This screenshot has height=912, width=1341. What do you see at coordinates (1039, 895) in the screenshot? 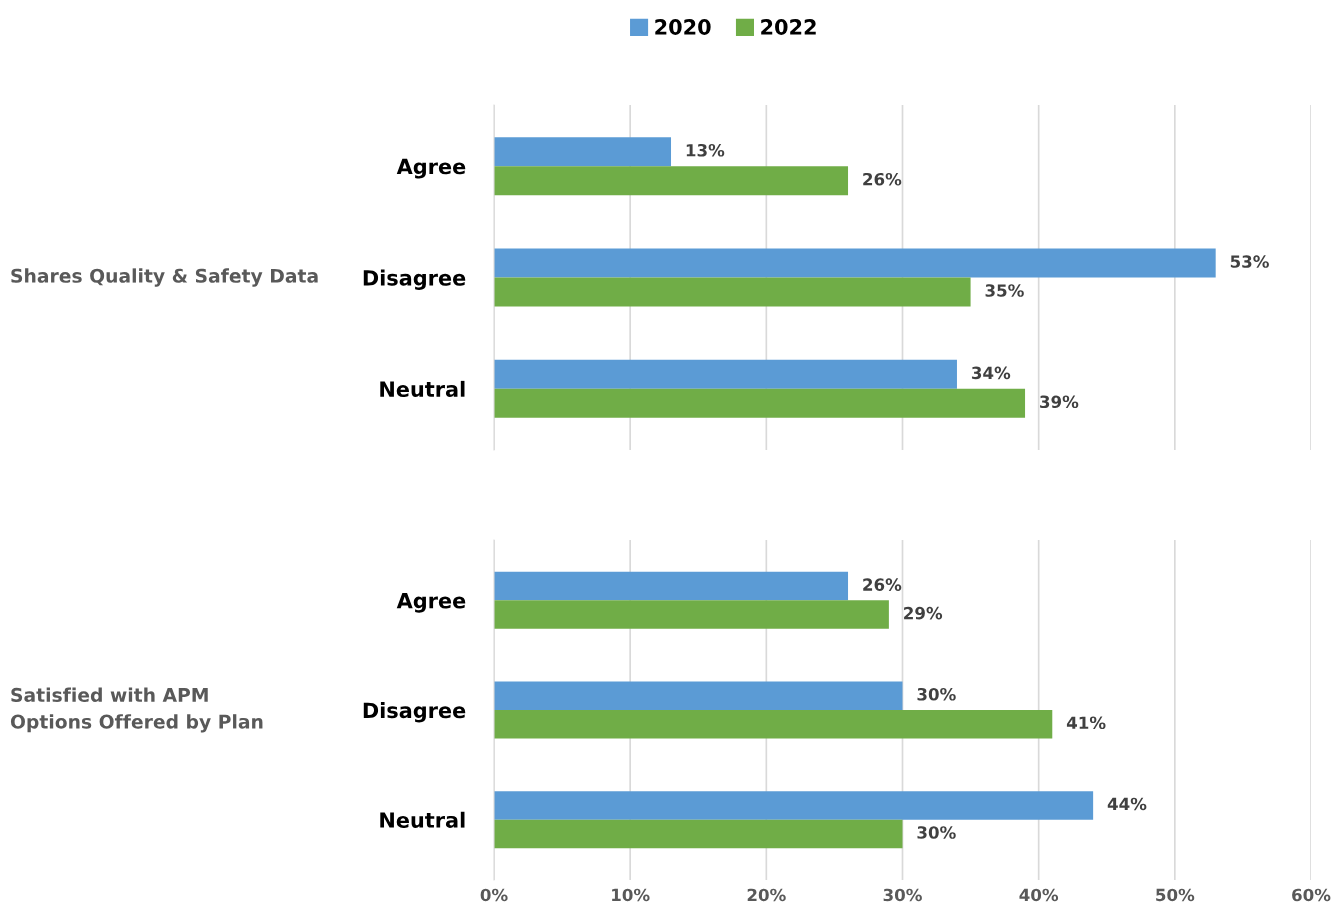
I see `x-tick-label: 40%` at bounding box center [1039, 895].